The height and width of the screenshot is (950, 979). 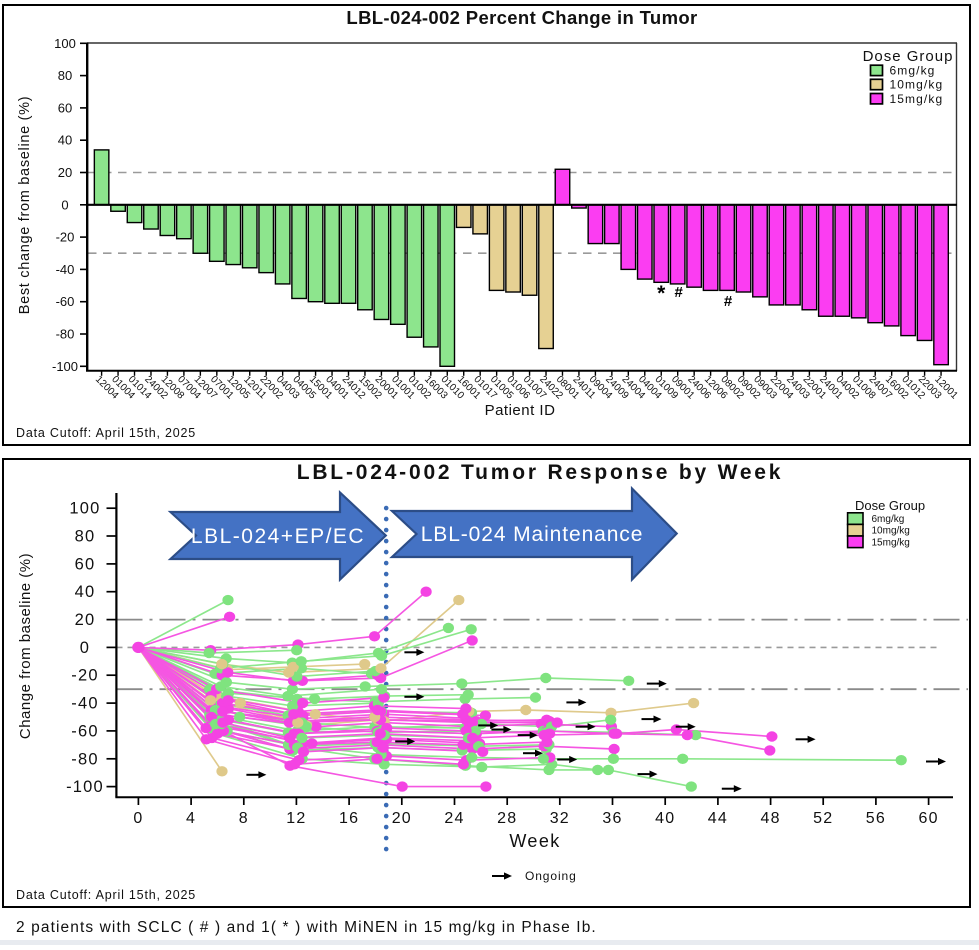 What do you see at coordinates (521, 17) in the screenshot?
I see `svg-text:LBL-024-002 Percent Change in: LBL-024-002 Percent Change in Tumor` at bounding box center [521, 17].